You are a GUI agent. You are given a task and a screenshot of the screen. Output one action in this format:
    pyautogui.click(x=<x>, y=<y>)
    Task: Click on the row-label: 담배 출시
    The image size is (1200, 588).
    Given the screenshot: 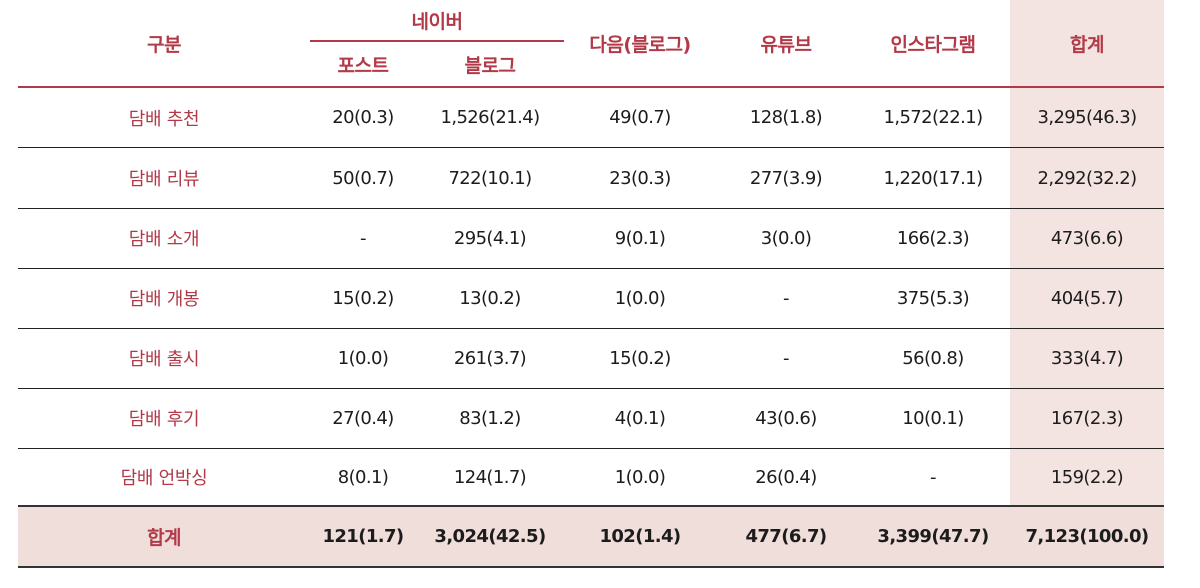 What is the action you would take?
    pyautogui.click(x=164, y=359)
    